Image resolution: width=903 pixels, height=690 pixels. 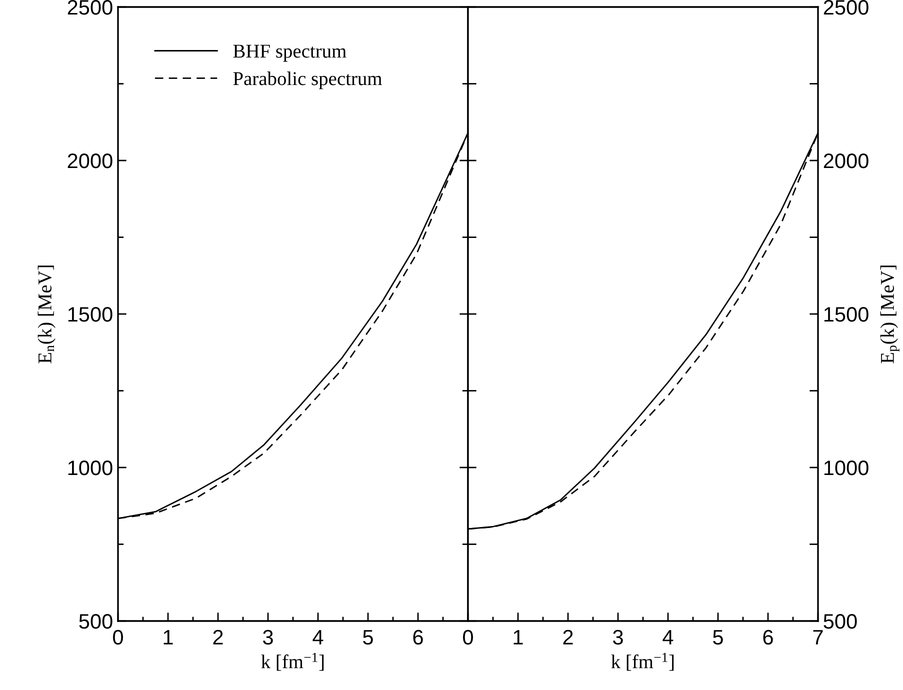 I want to click on y2-tick-label: 1000, so click(x=846, y=468).